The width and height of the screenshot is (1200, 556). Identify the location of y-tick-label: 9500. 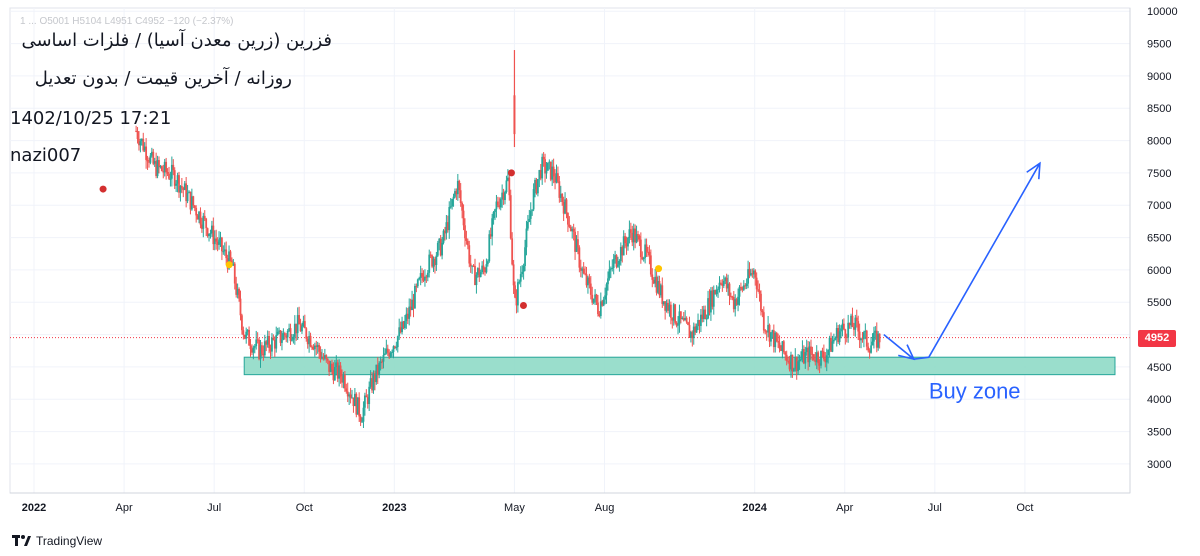
(1159, 45).